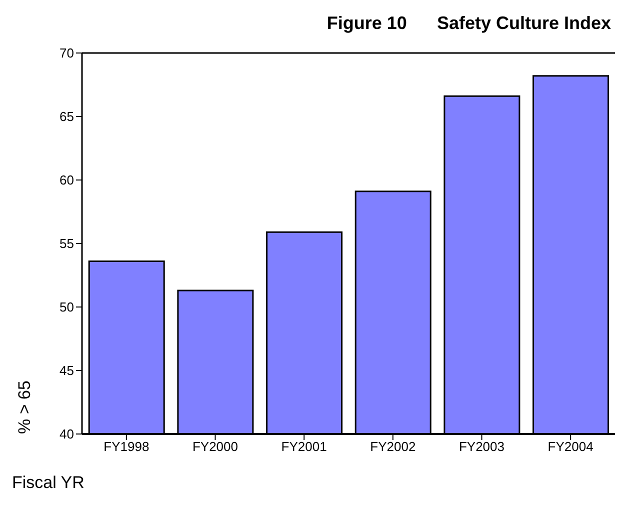 The width and height of the screenshot is (619, 510). What do you see at coordinates (304, 446) in the screenshot?
I see `x-tick-label: FY2001` at bounding box center [304, 446].